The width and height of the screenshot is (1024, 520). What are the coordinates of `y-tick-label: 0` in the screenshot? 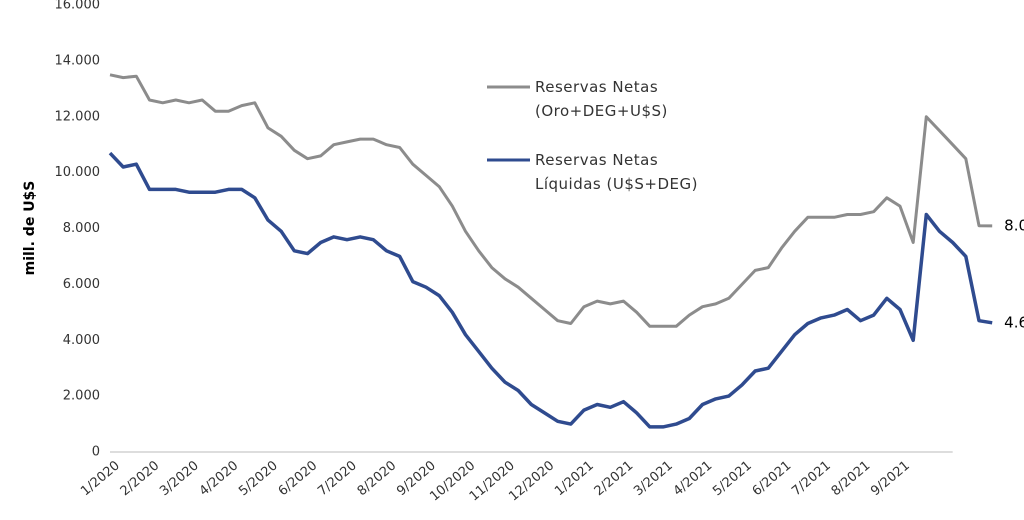 It's located at (96, 452).